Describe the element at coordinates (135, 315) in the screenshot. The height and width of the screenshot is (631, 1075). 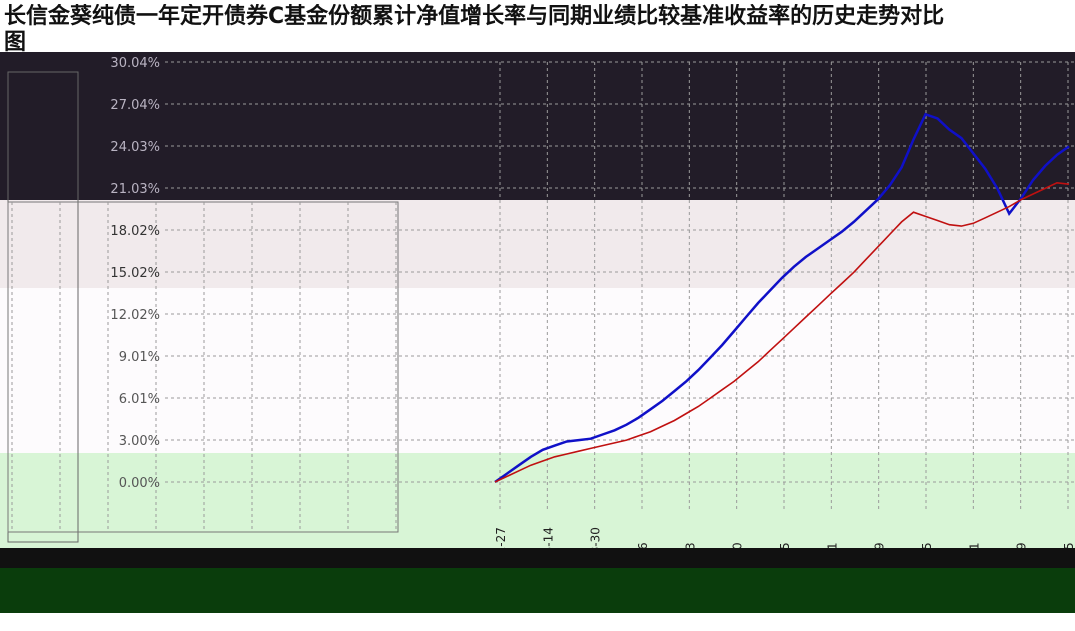
I see `y-tick-label: 12.02%` at that location.